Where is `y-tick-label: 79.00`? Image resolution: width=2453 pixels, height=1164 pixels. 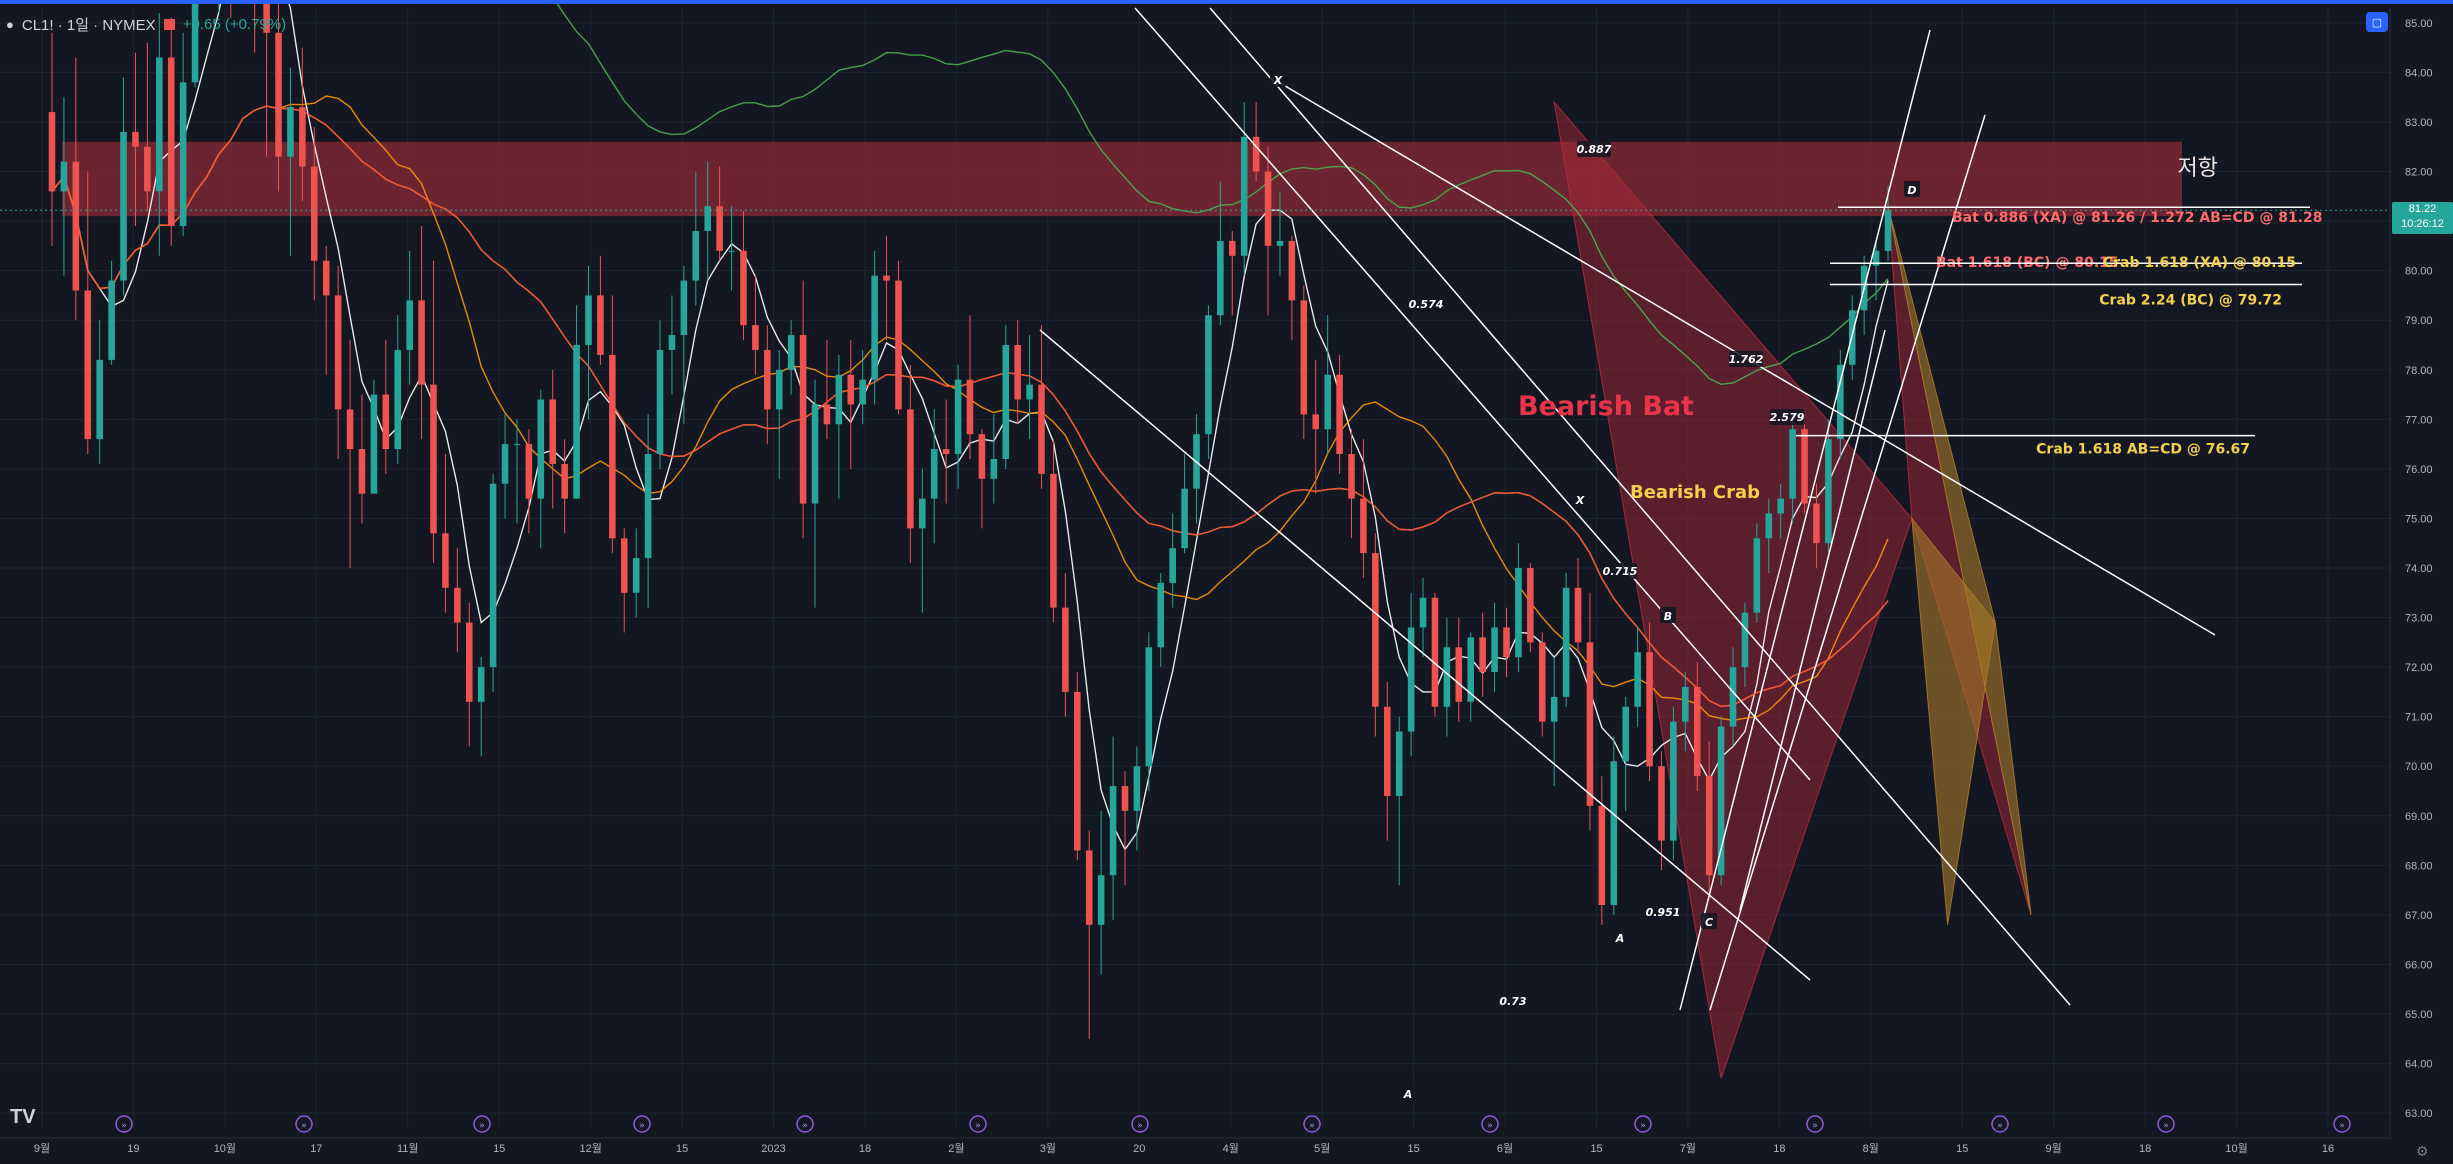 y-tick-label: 79.00 is located at coordinates (2419, 321).